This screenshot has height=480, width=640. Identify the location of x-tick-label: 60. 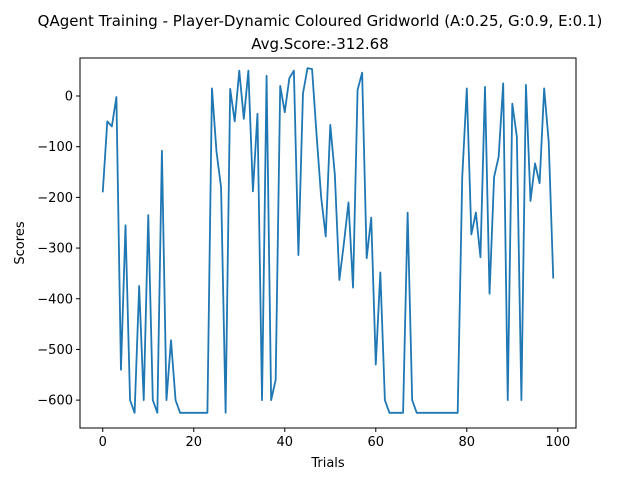
(376, 442).